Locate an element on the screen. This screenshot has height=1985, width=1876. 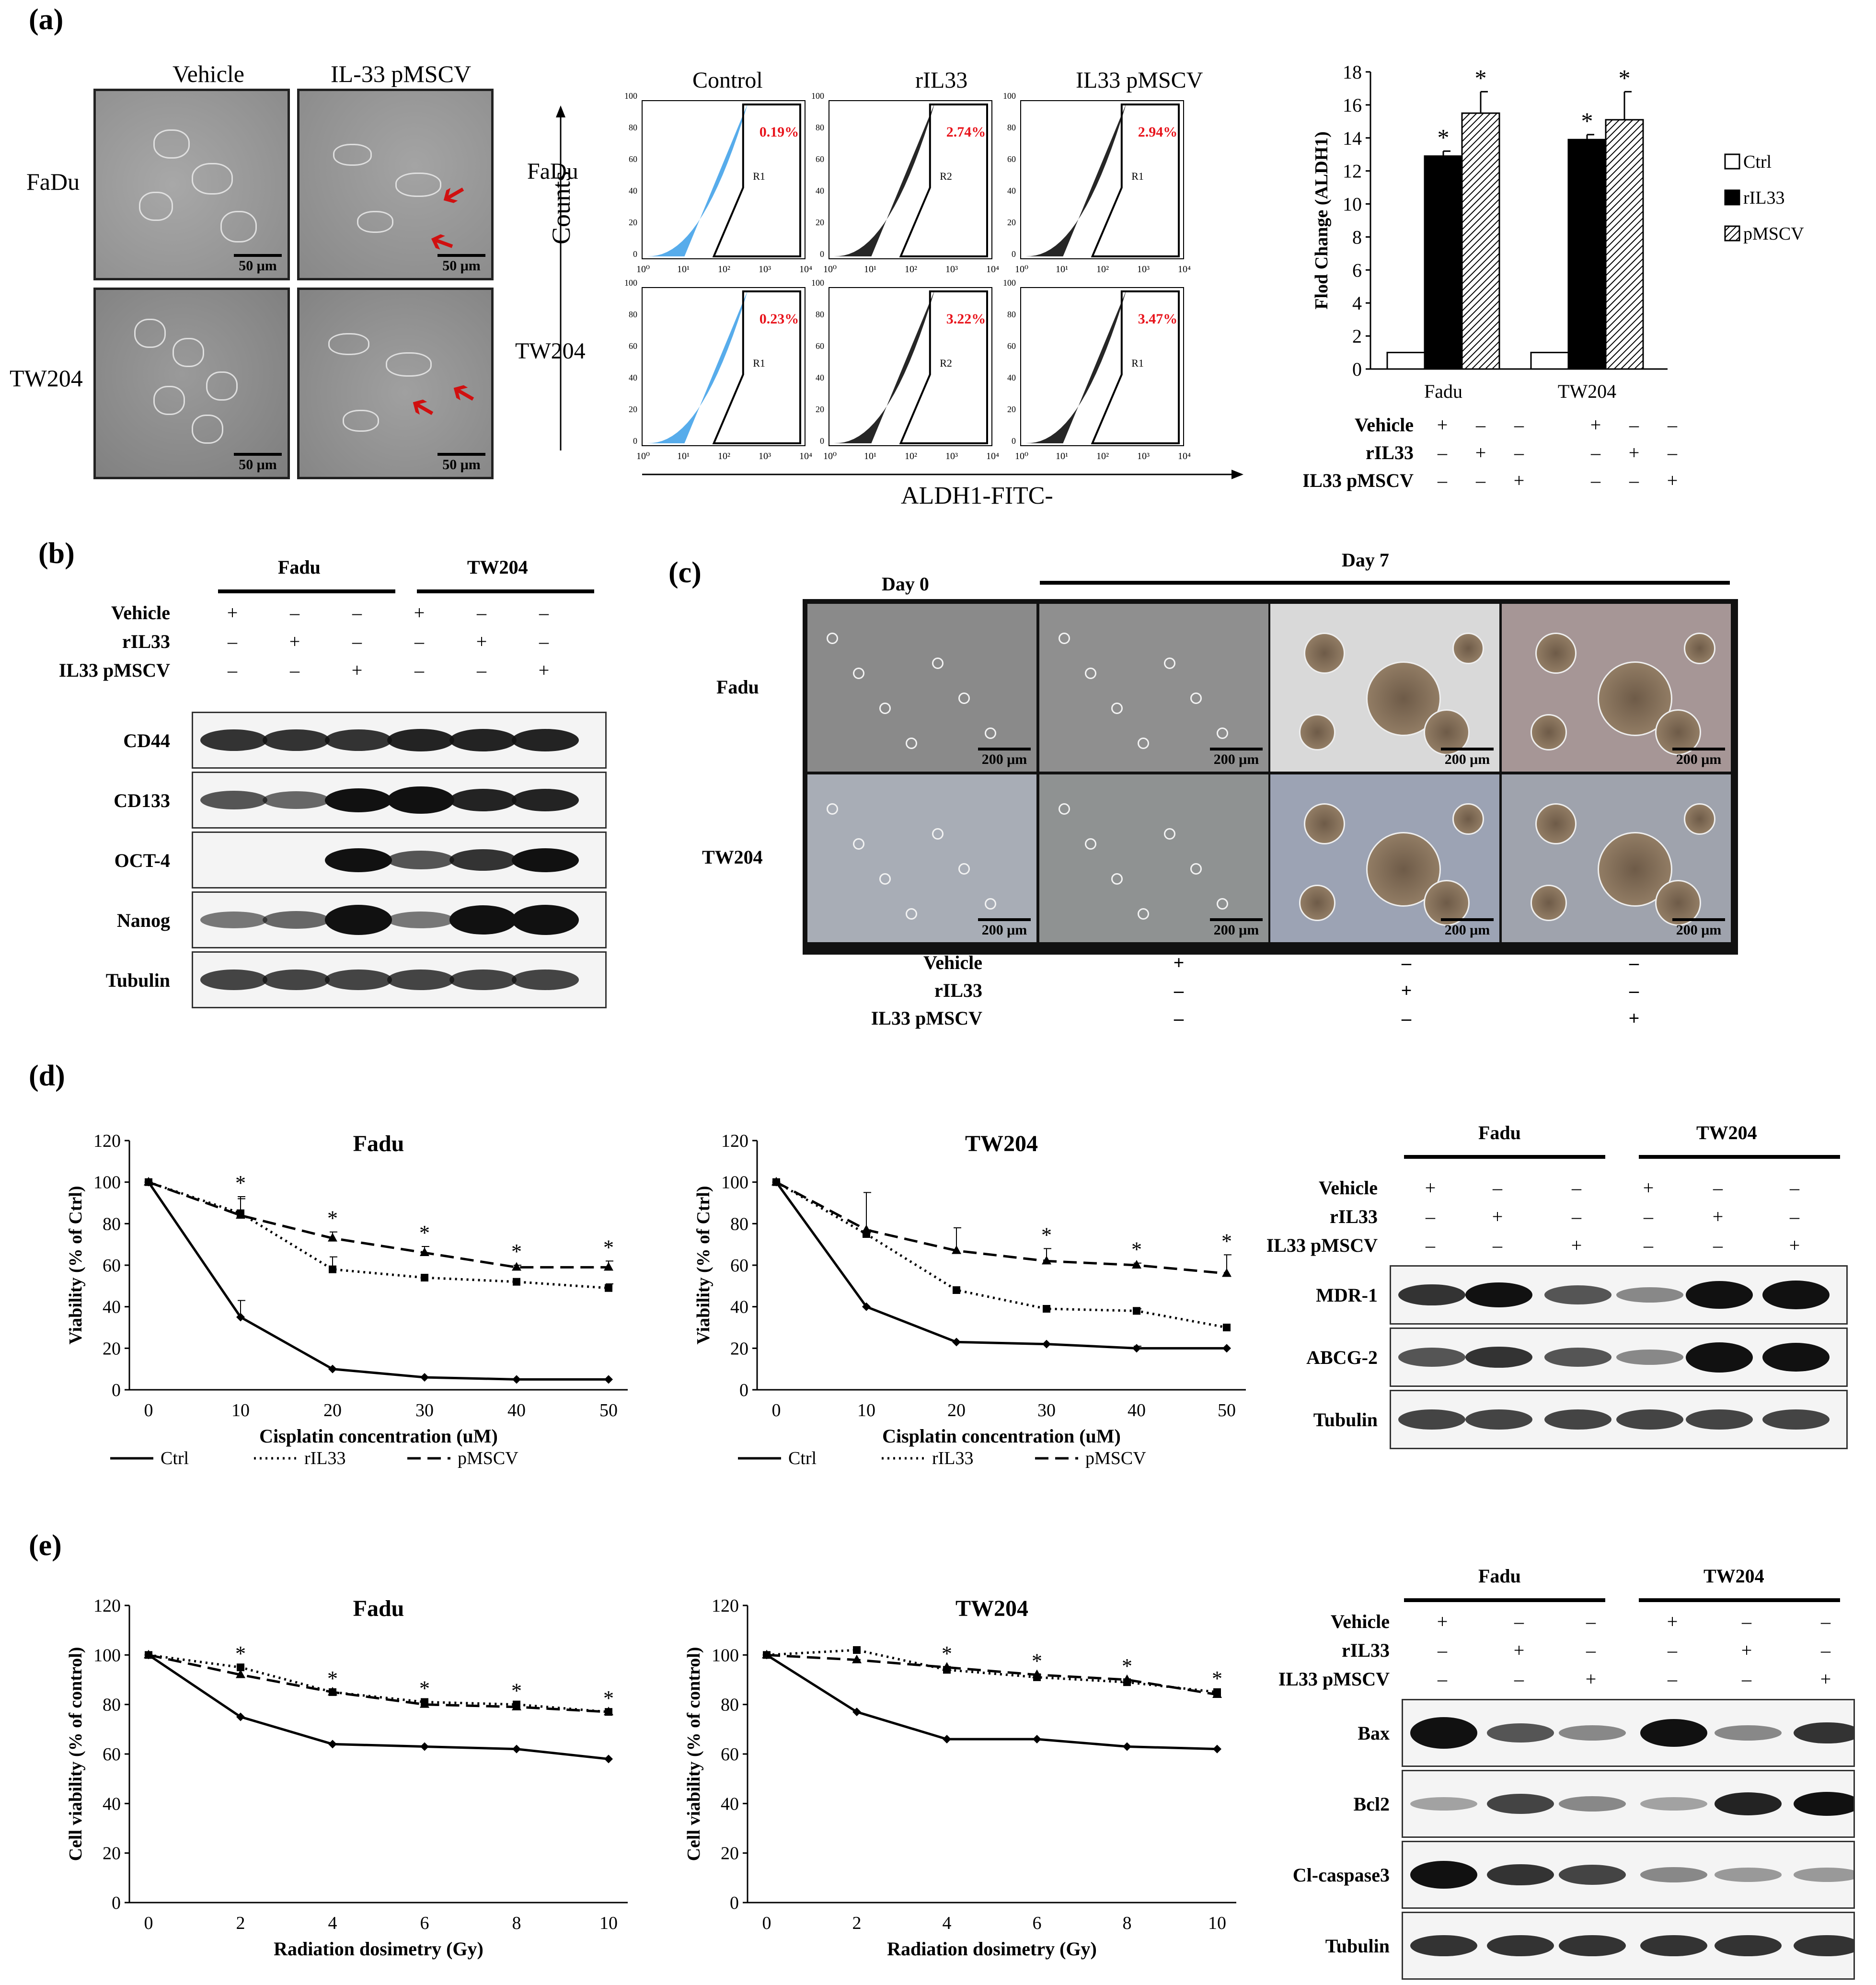
y-tick-label: 100 is located at coordinates (107, 1655).